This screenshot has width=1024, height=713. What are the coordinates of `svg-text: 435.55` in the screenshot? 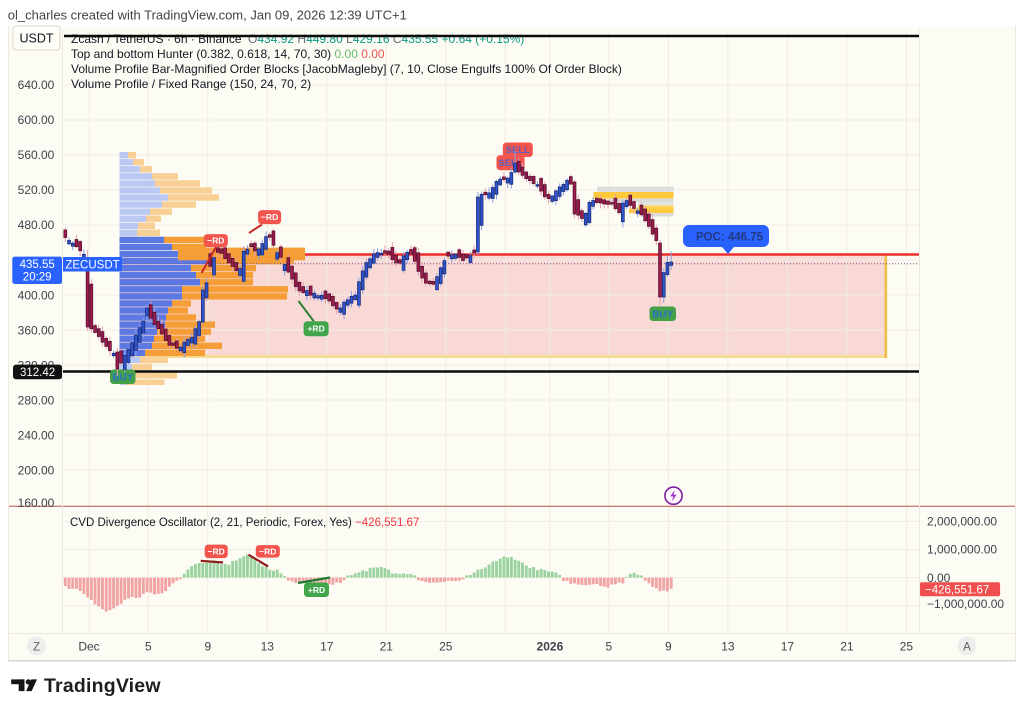 It's located at (37, 265).